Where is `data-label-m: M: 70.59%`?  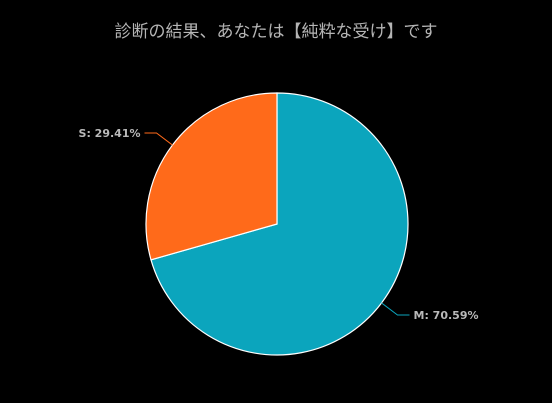
data-label-m: M: 70.59% is located at coordinates (446, 315).